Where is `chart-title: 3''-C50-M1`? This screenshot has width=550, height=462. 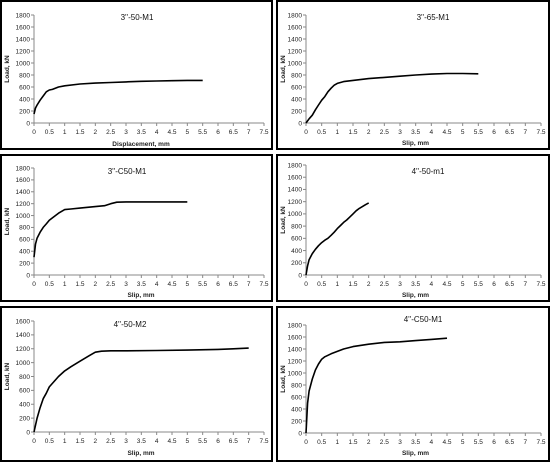 chart-title: 3''-C50-M1 is located at coordinates (127, 171).